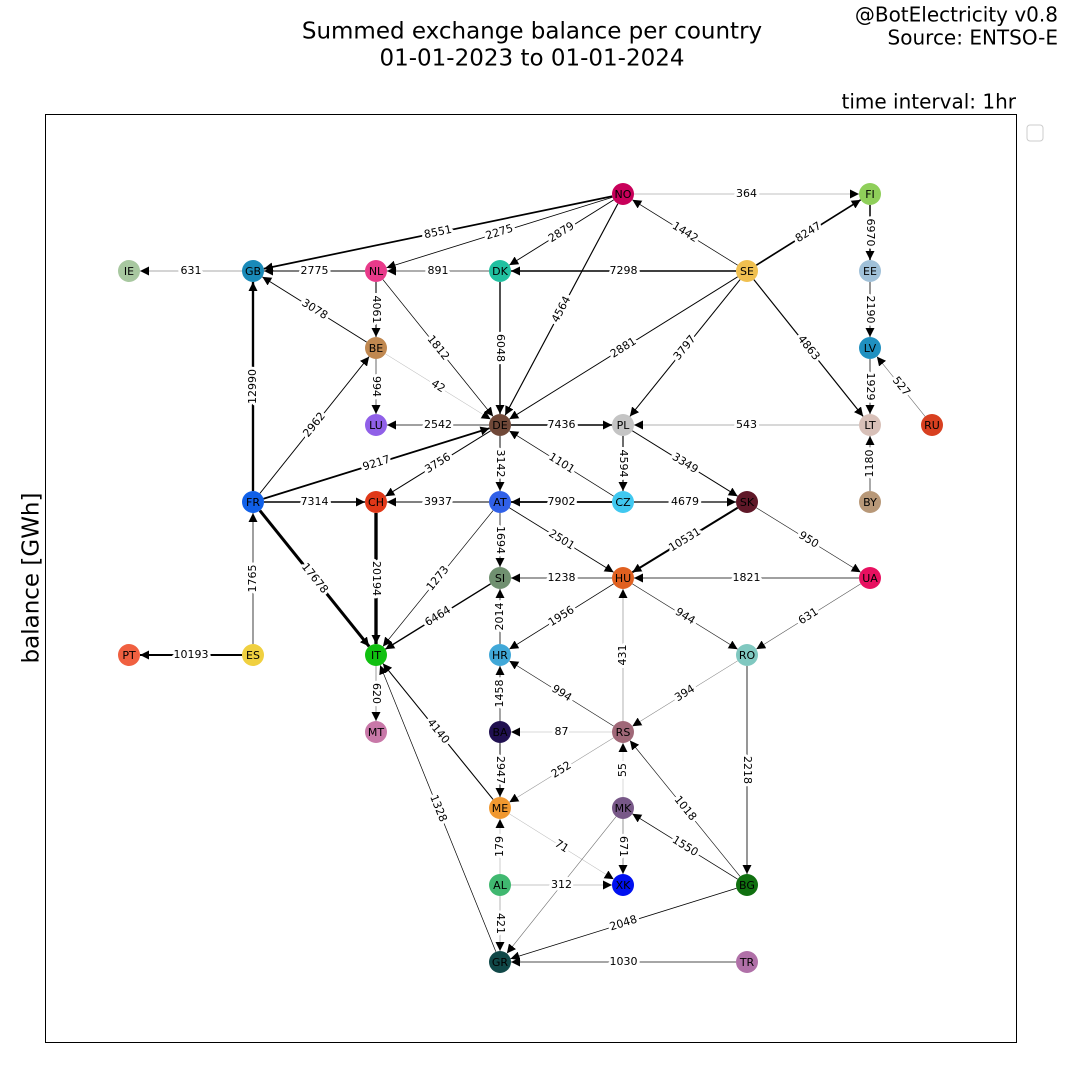 The height and width of the screenshot is (1065, 1065). Describe the element at coordinates (808, 540) in the screenshot. I see `edge-label: 950` at that location.